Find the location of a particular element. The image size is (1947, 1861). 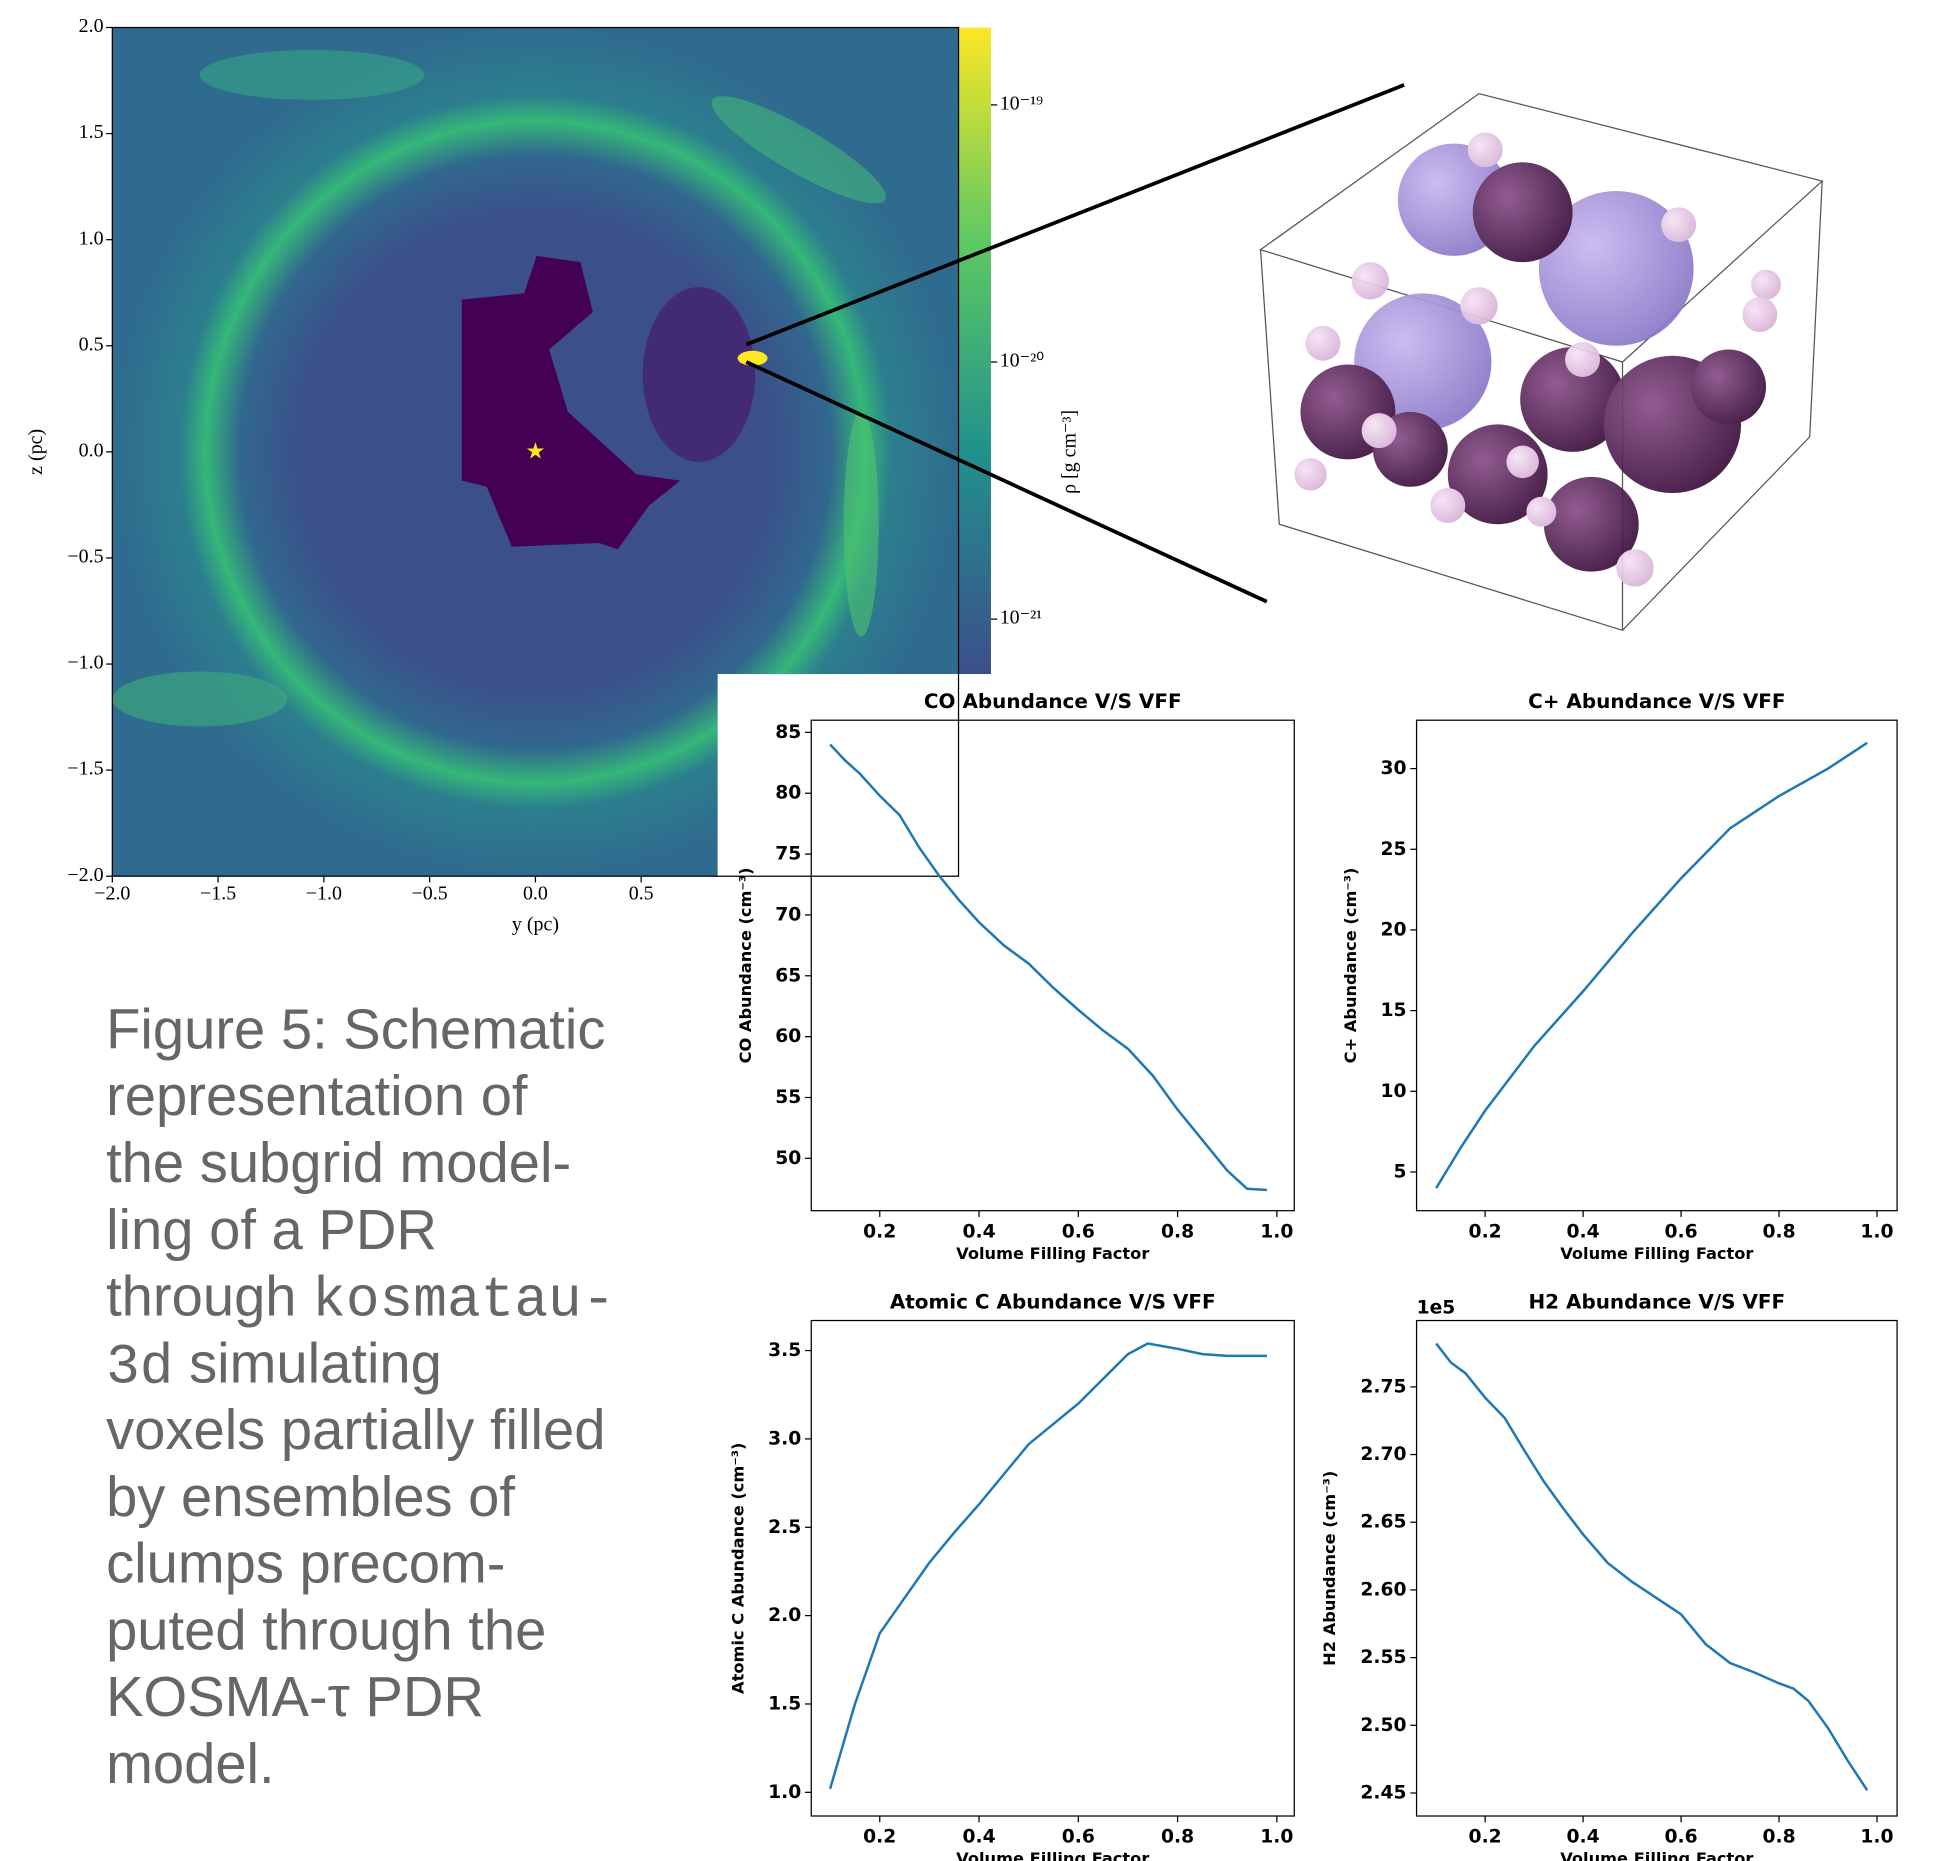

colorbar-tick-label: 10⁻¹⁹ is located at coordinates (1021, 103).